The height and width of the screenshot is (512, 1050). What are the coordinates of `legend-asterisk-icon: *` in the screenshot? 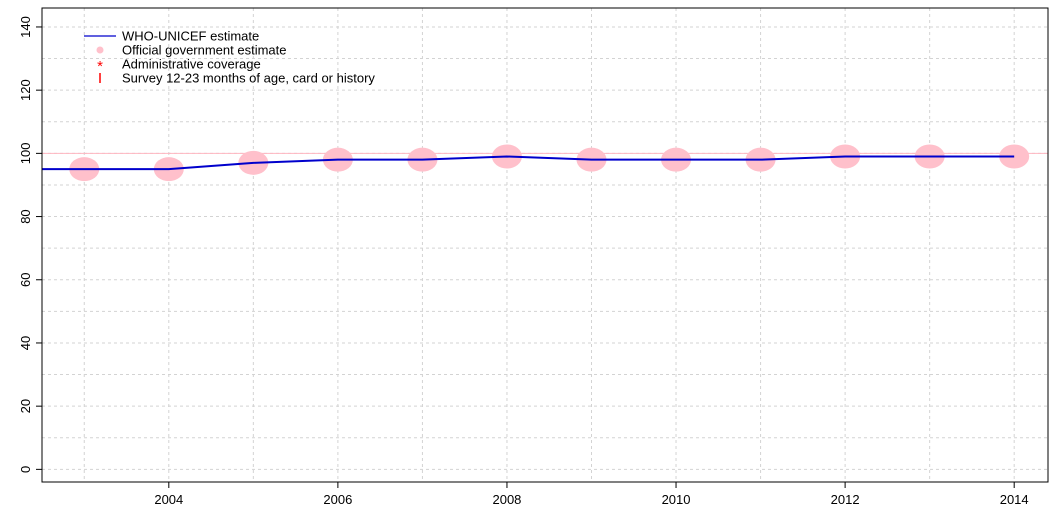 It's located at (100, 66).